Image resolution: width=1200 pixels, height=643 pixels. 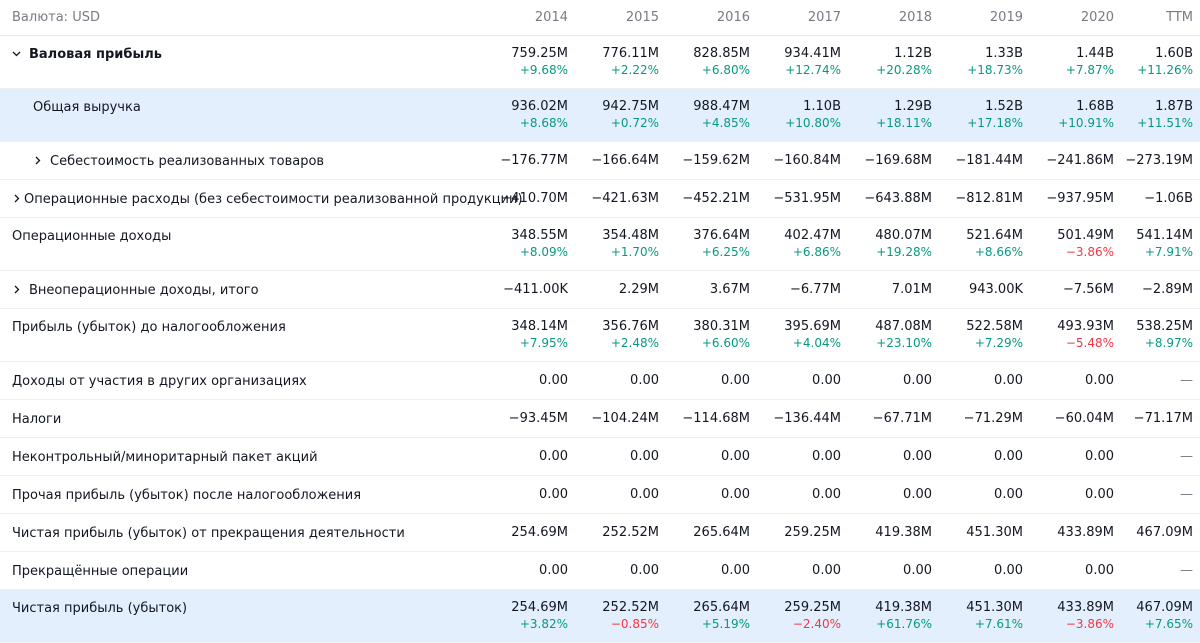 I want to click on chevron-down-icon, so click(x=19, y=54).